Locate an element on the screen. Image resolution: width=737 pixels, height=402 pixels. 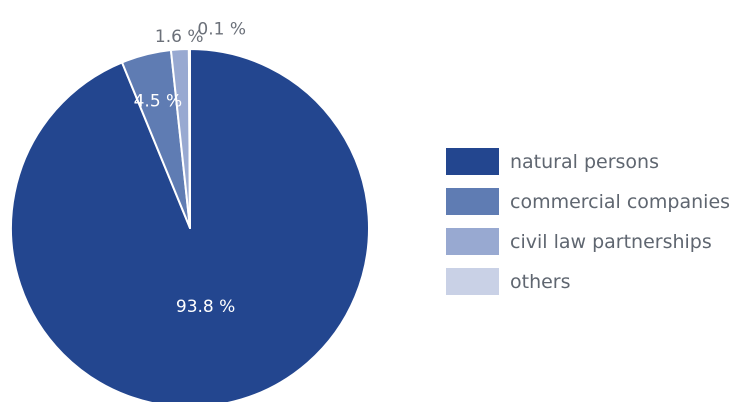
slice-label-natural-persons: 93.8 % is located at coordinates (205, 307).